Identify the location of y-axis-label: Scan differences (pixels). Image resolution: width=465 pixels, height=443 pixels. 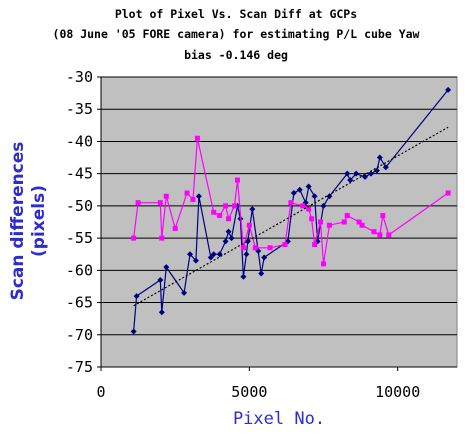
(28, 221).